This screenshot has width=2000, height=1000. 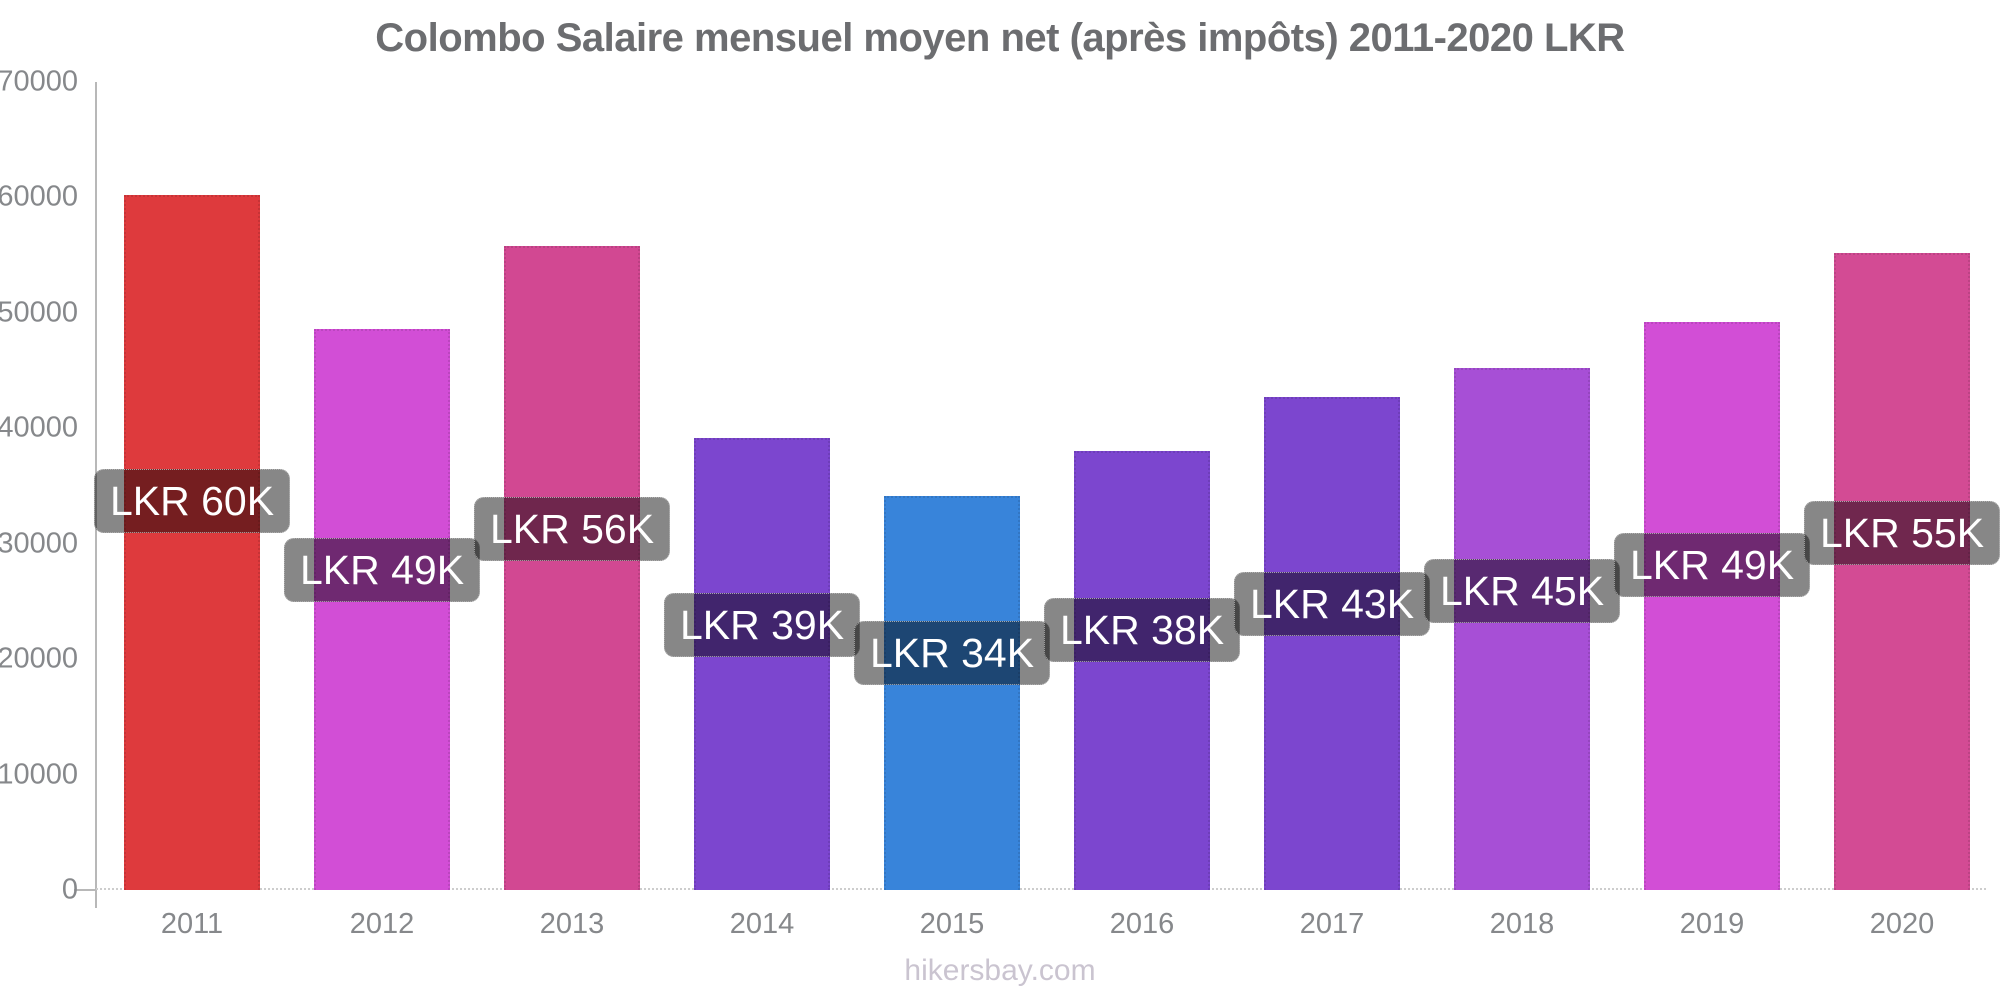 I want to click on bar-2014, so click(x=762, y=663).